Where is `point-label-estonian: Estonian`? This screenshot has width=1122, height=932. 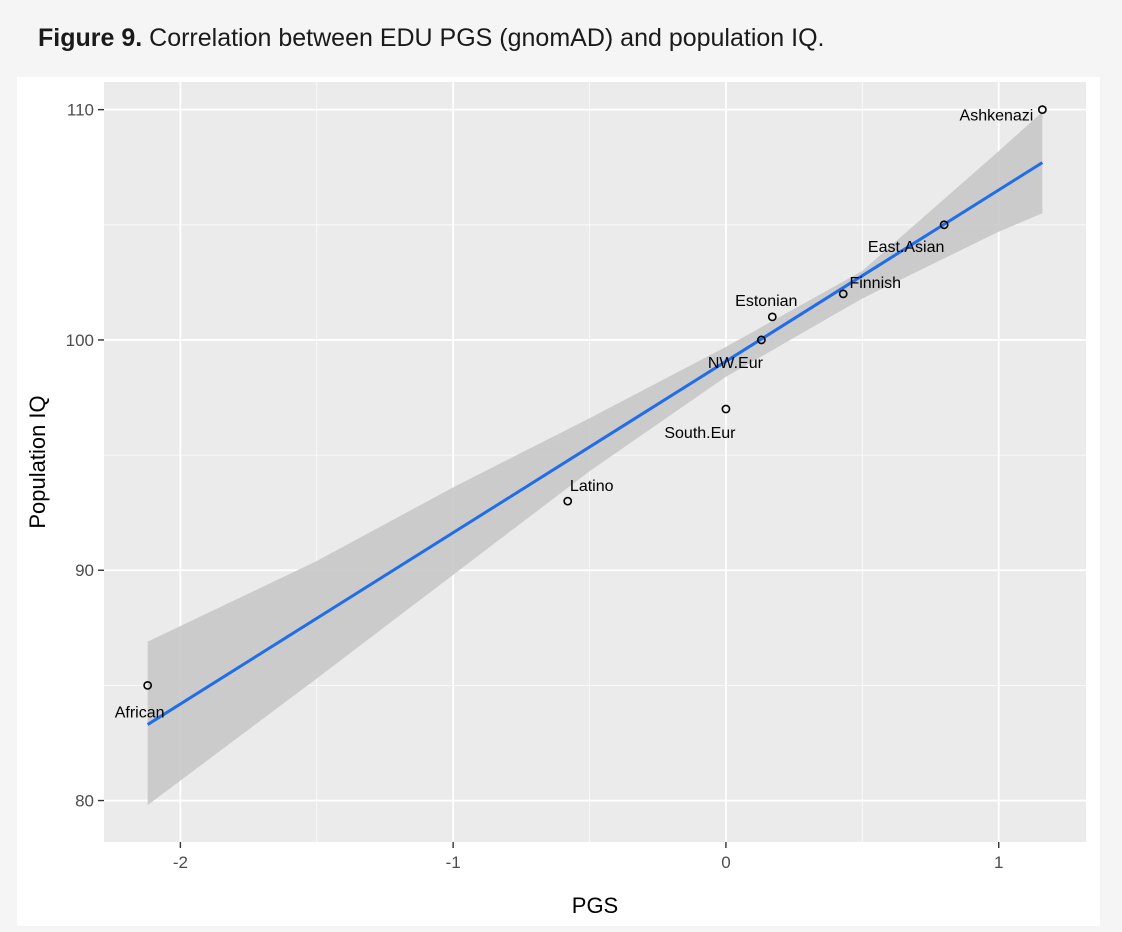 point-label-estonian: Estonian is located at coordinates (766, 301).